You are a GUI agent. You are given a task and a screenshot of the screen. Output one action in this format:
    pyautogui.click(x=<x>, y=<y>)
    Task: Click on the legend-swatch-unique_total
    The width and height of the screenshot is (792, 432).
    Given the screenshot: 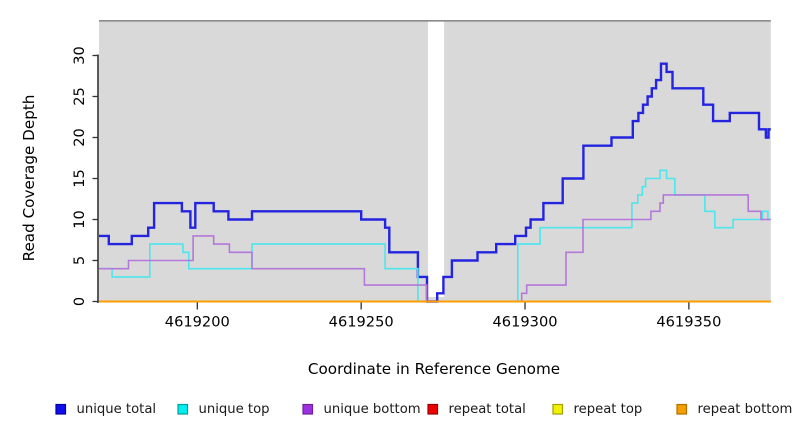 What is the action you would take?
    pyautogui.click(x=61, y=409)
    